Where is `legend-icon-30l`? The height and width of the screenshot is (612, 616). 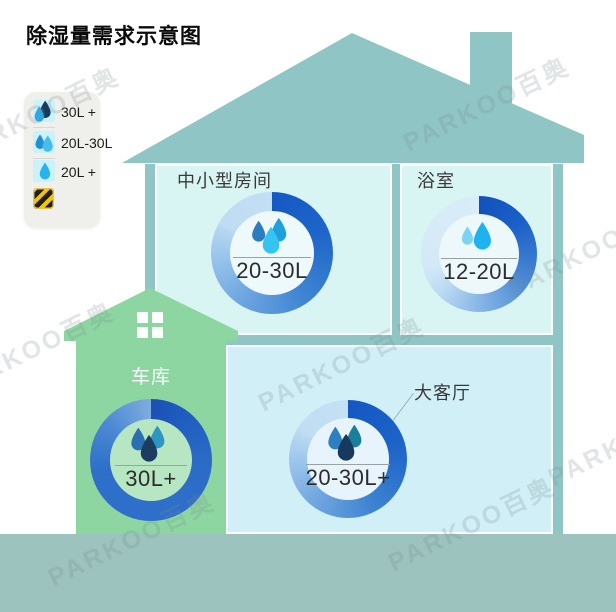 legend-icon-30l is located at coordinates (44, 111).